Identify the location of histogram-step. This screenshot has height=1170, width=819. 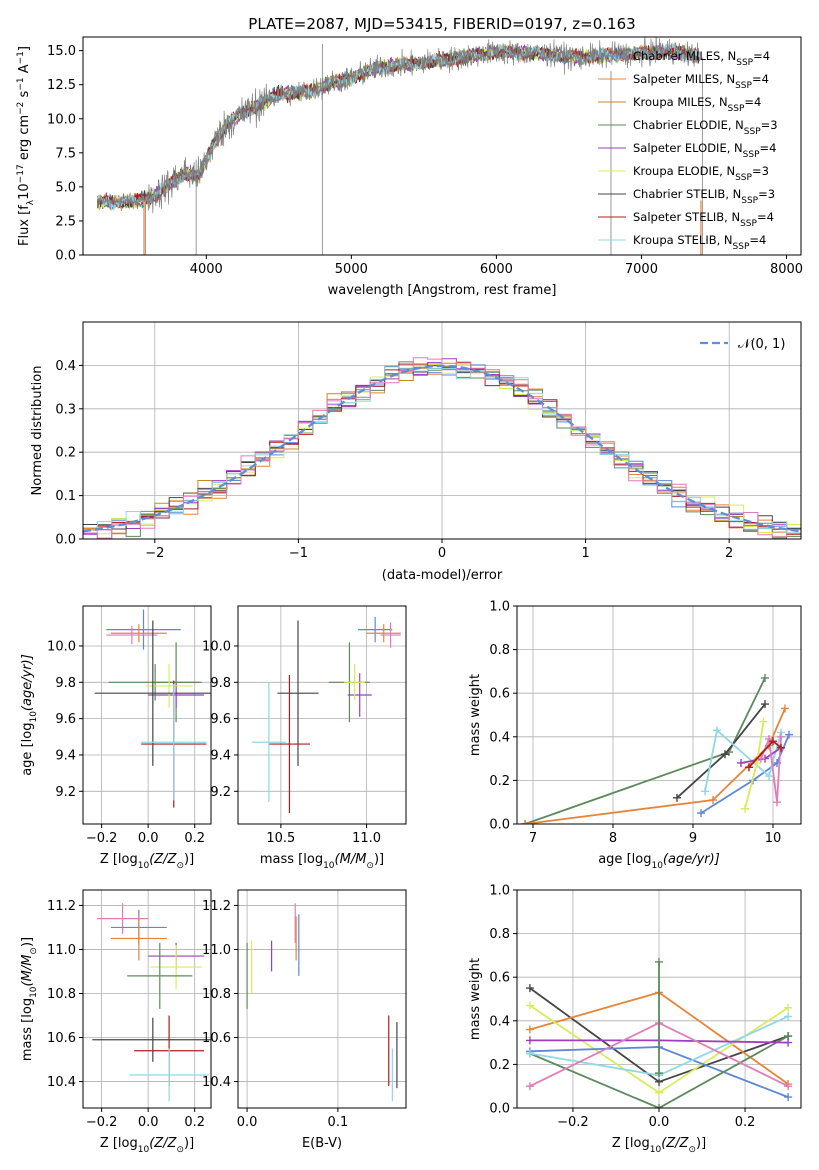
(442, 448).